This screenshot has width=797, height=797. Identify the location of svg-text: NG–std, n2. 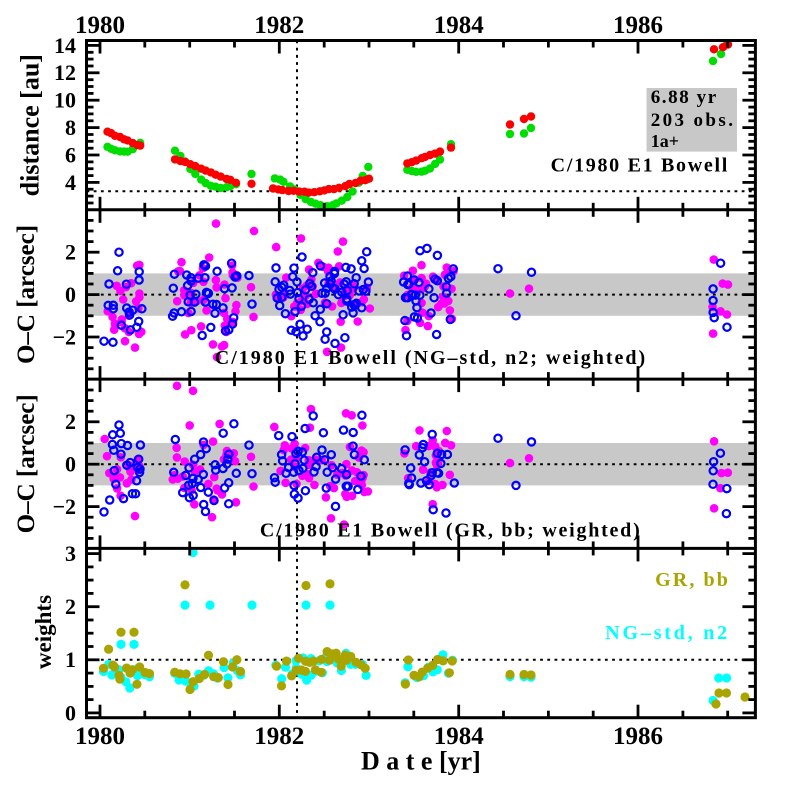
(667, 633).